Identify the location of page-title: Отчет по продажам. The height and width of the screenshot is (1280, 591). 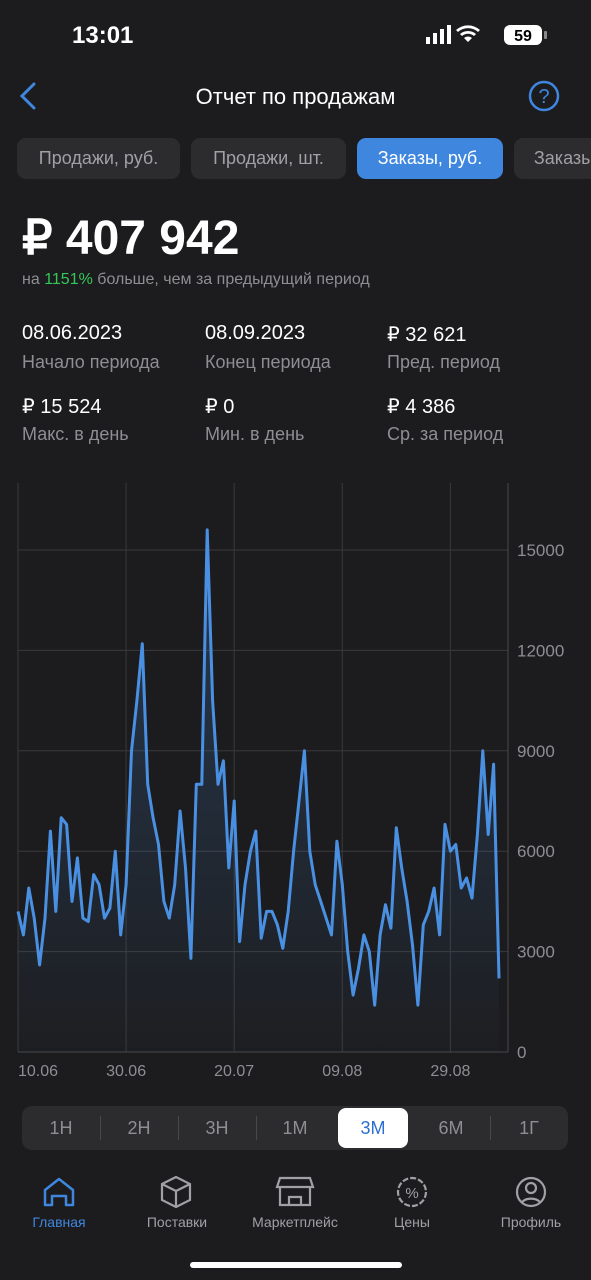
(295, 96).